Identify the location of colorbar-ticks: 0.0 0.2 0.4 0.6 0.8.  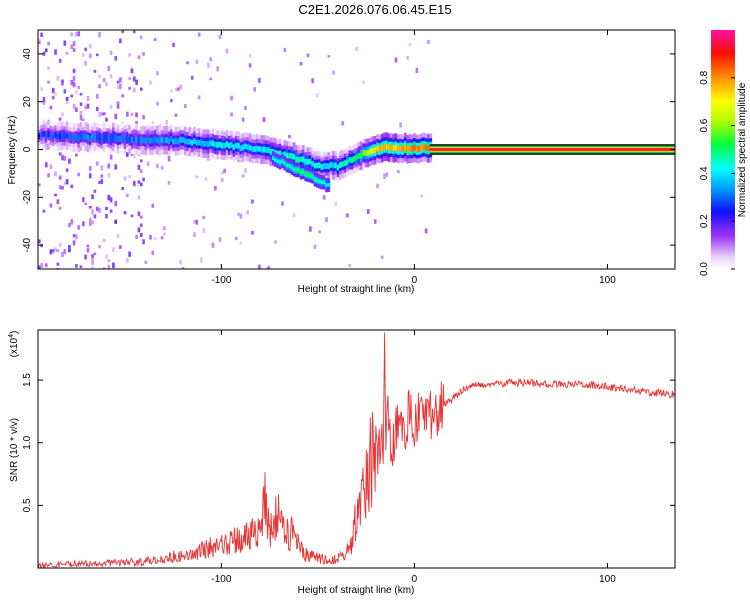
(717, 173).